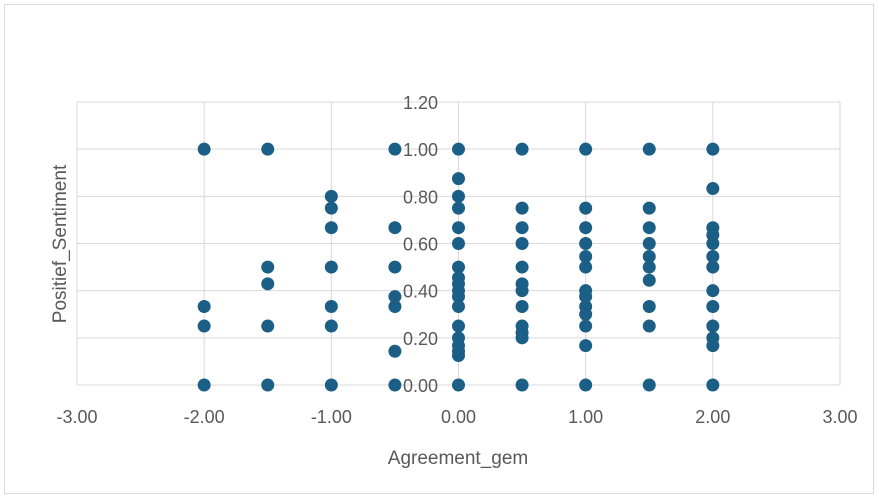 Image resolution: width=879 pixels, height=499 pixels. What do you see at coordinates (839, 417) in the screenshot?
I see `x-tick-label: 3.00` at bounding box center [839, 417].